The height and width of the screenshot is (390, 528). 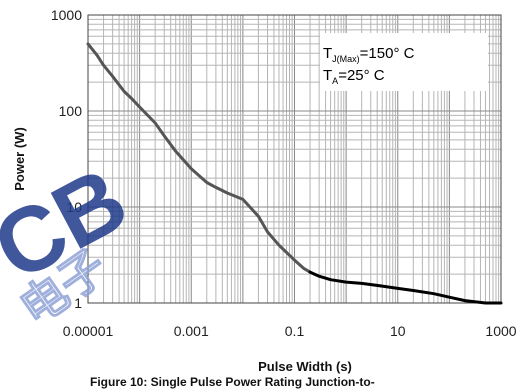 I want to click on annotation-tj: TJ(Max)=150° C, so click(x=369, y=54).